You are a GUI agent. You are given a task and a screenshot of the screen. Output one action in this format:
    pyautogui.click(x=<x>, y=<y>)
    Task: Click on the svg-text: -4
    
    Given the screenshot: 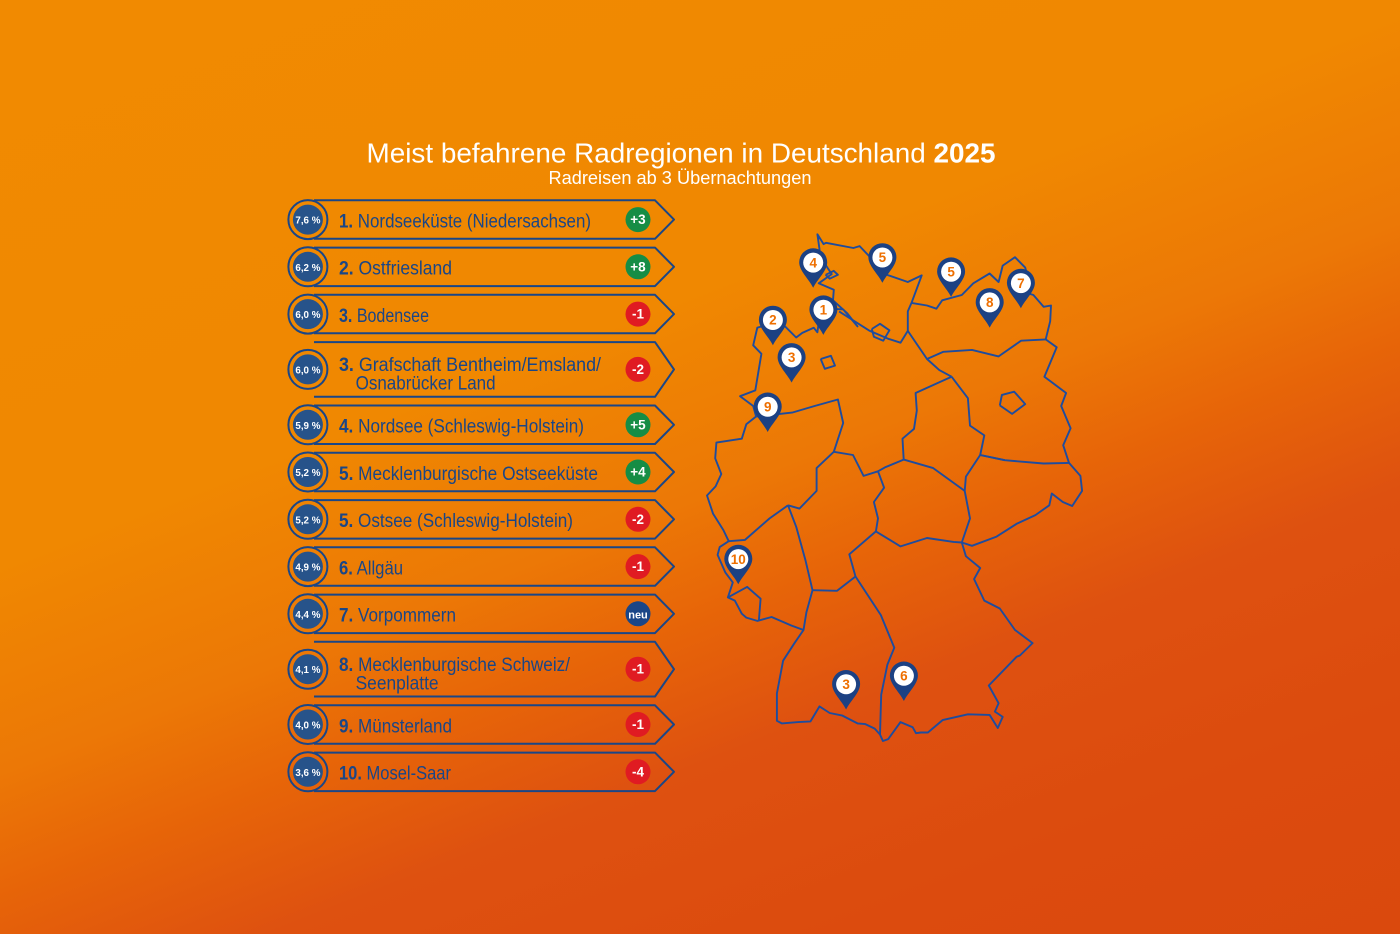 What is the action you would take?
    pyautogui.click(x=638, y=771)
    